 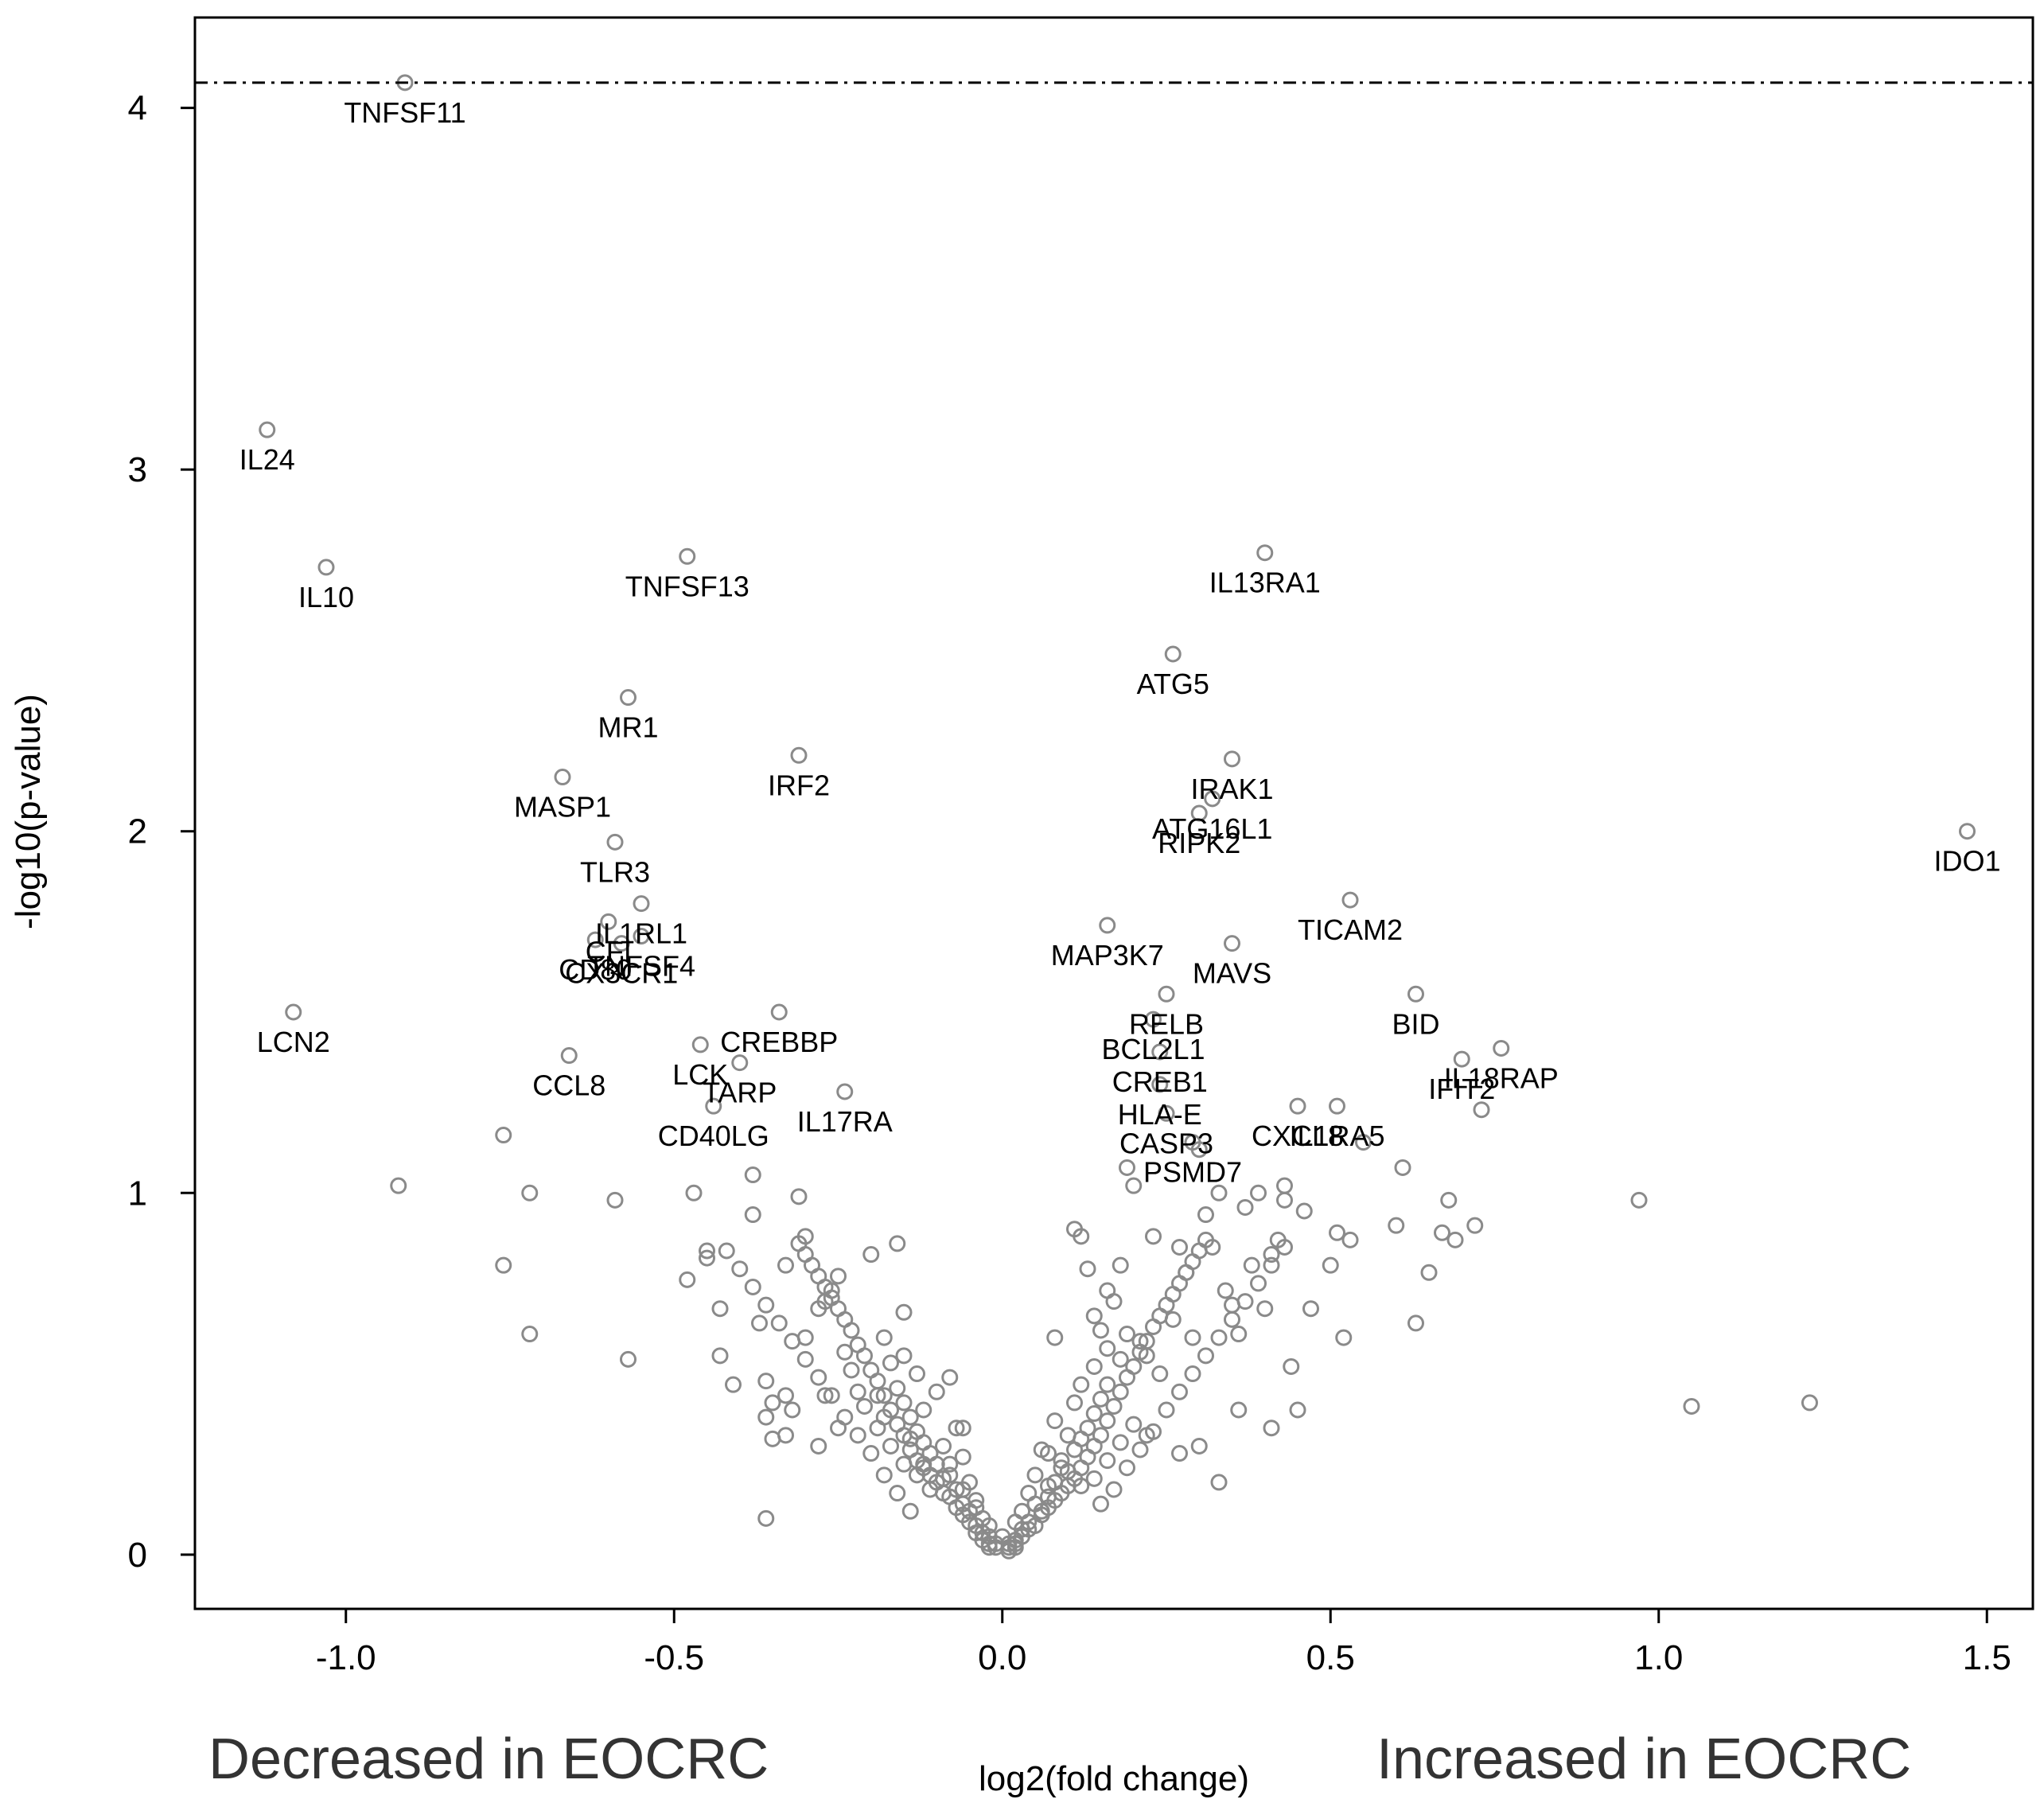 I want to click on point-label: BCL2L1, so click(x=1153, y=1049).